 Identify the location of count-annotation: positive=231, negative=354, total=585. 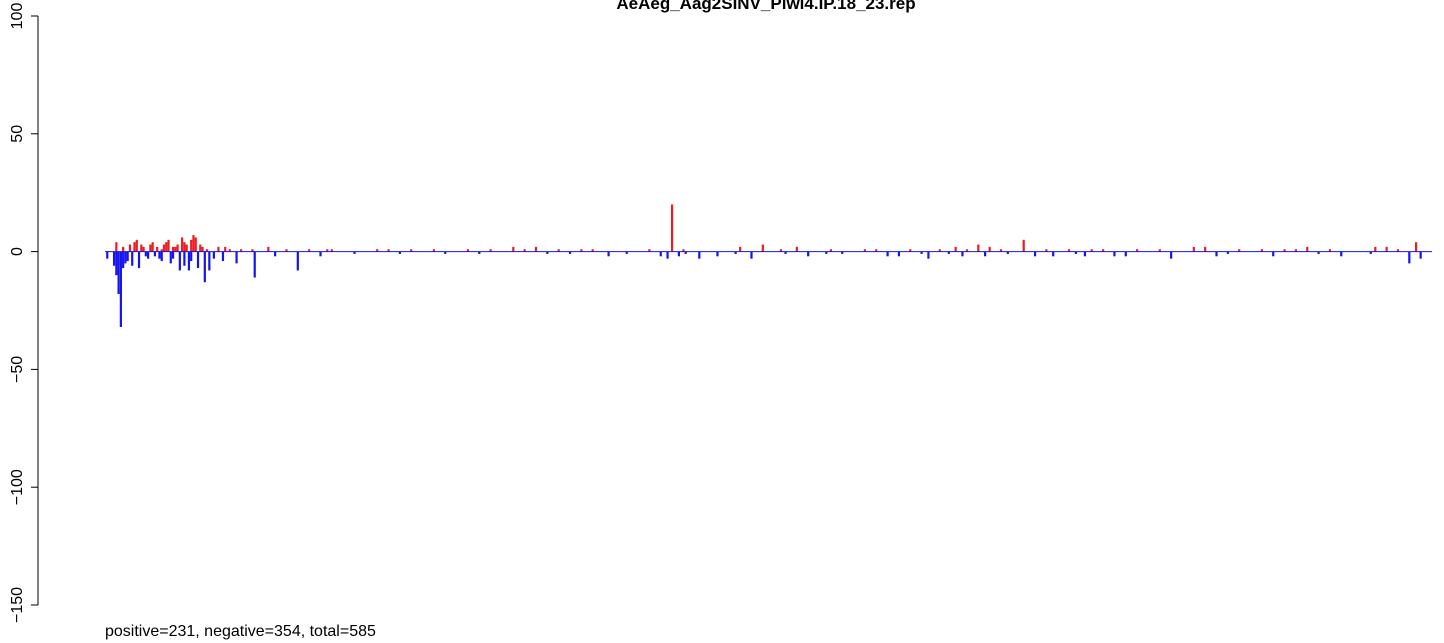
(240, 631).